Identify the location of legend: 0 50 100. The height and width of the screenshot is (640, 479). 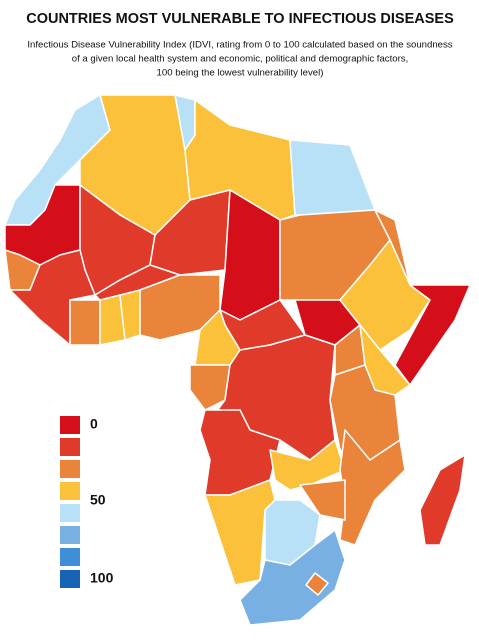
(87, 502).